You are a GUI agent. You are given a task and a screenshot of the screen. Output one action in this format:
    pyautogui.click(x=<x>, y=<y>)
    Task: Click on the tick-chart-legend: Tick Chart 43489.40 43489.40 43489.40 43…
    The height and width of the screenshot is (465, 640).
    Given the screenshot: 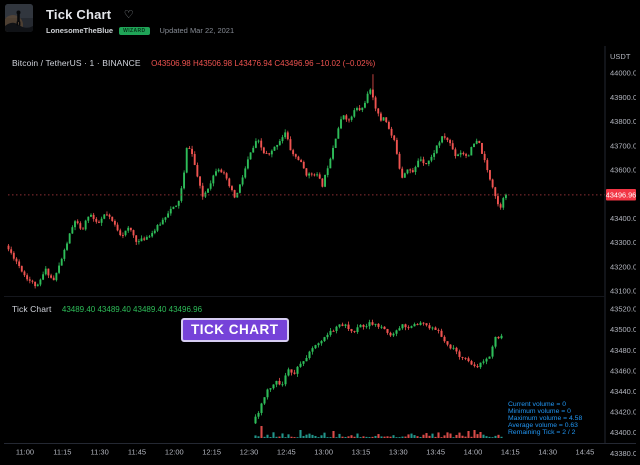 What is the action you would take?
    pyautogui.click(x=107, y=308)
    